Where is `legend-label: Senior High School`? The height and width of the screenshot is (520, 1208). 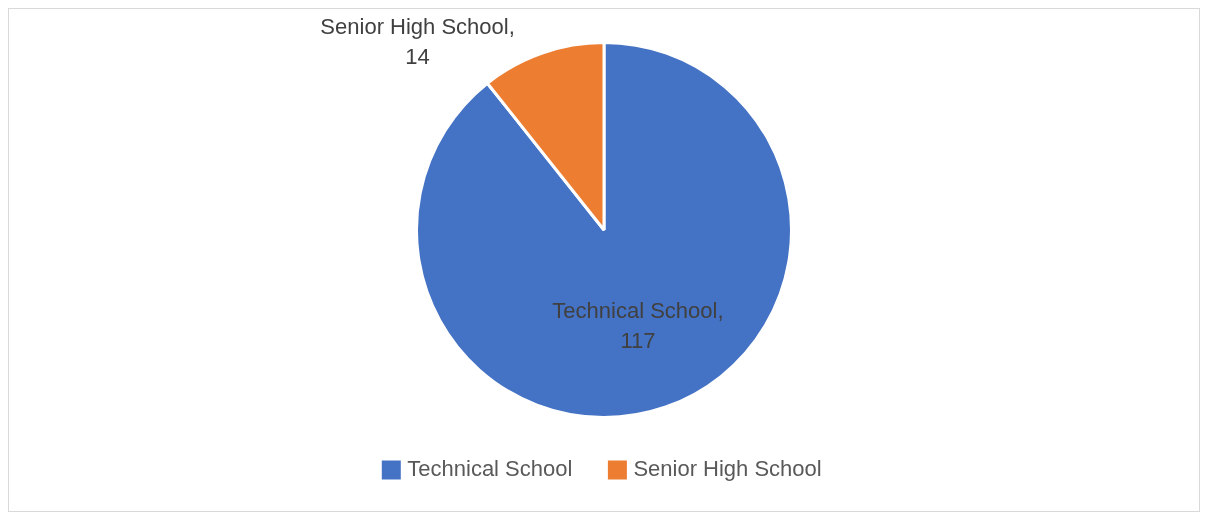
legend-label: Senior High School is located at coordinates (727, 469).